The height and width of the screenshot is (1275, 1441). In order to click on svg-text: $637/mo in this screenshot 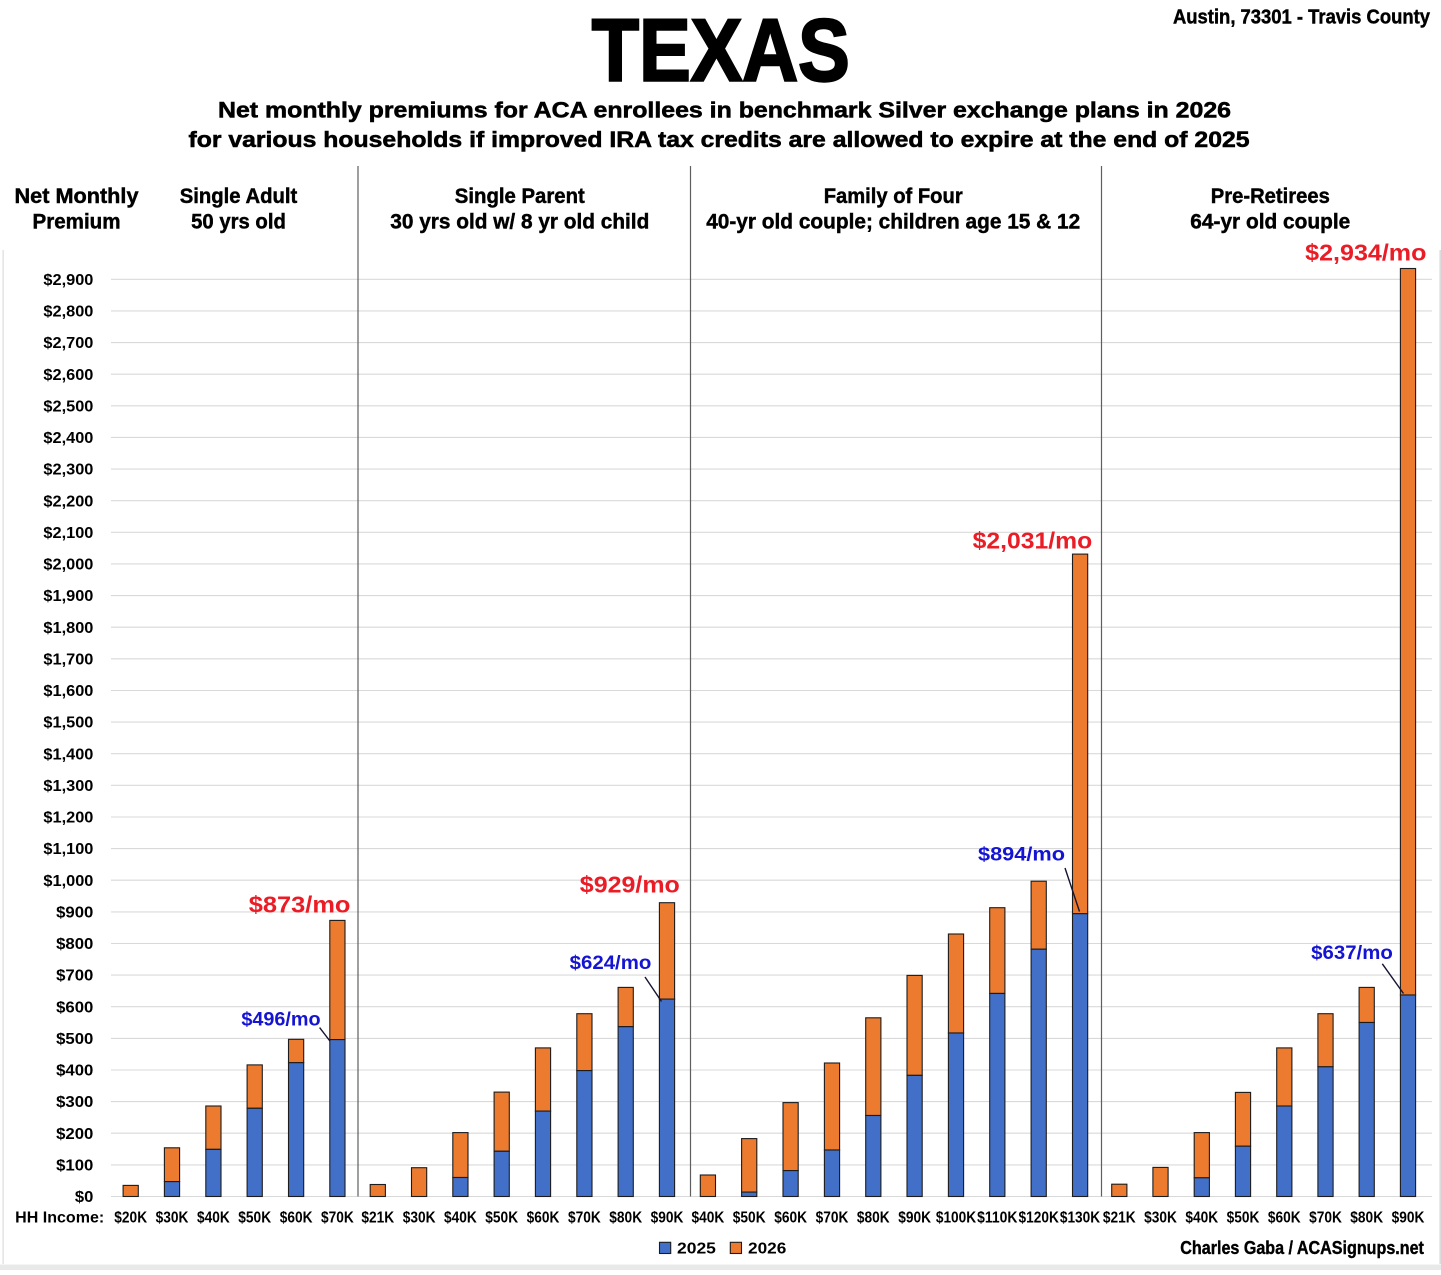, I will do `click(1352, 953)`.